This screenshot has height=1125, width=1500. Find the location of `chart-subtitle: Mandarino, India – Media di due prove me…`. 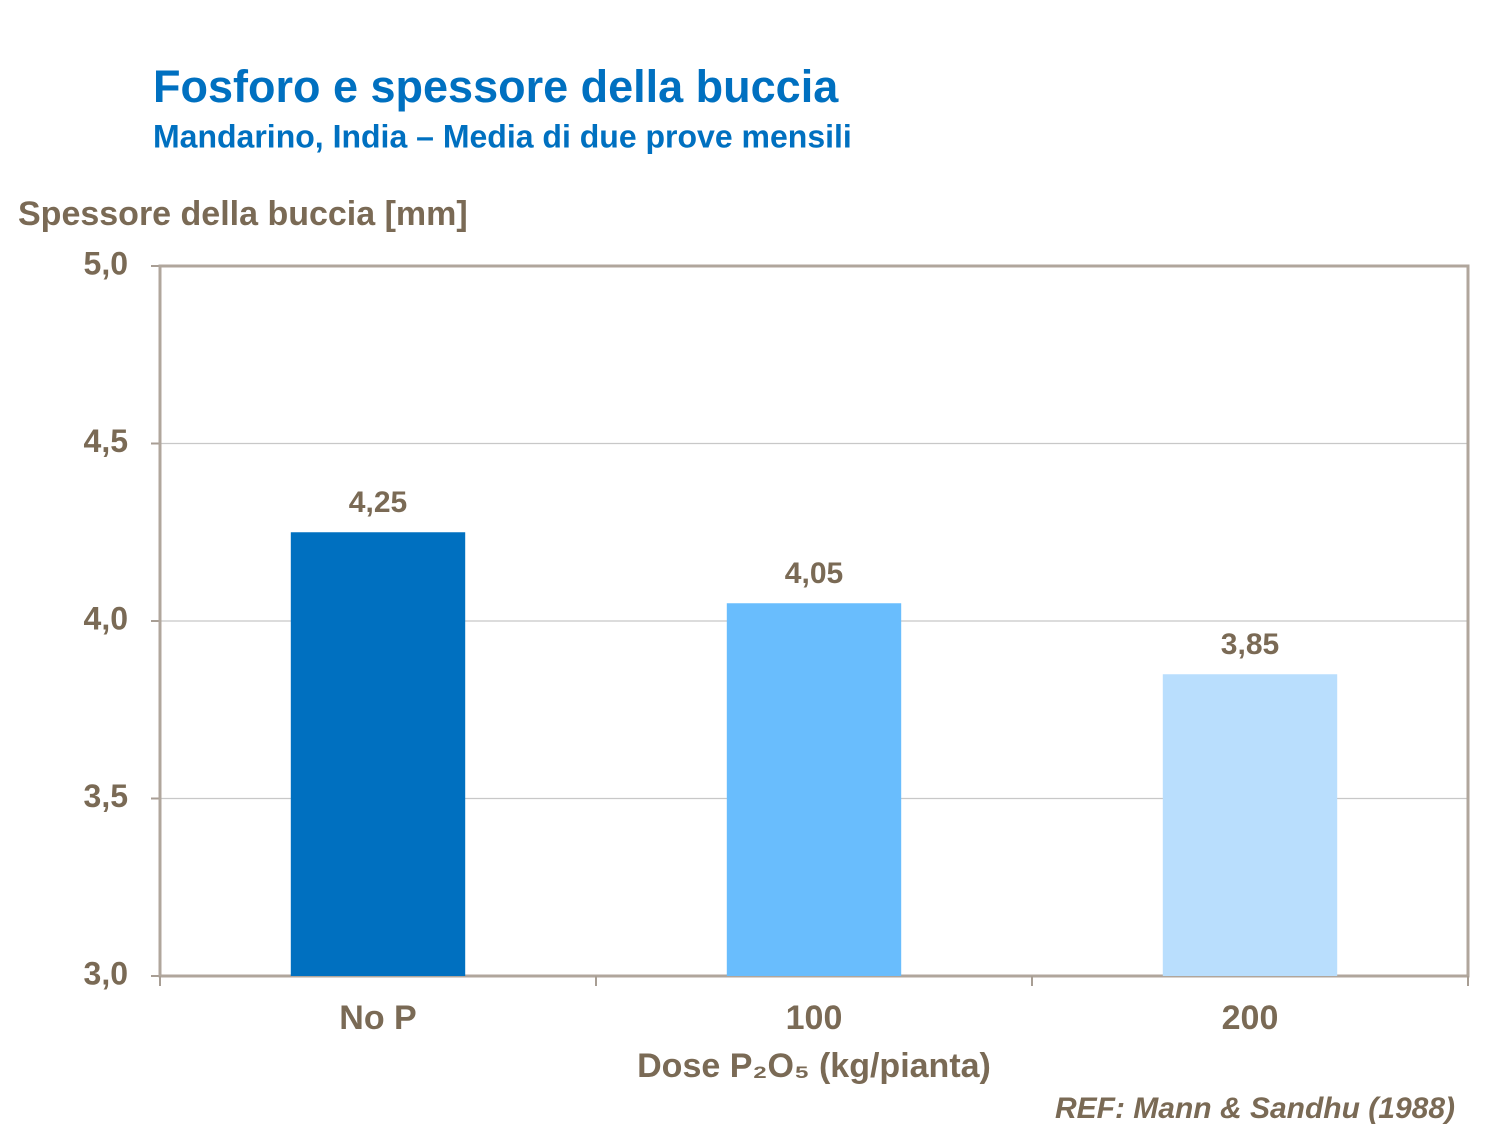

chart-subtitle: Mandarino, India – Media di due prove me… is located at coordinates (502, 136).